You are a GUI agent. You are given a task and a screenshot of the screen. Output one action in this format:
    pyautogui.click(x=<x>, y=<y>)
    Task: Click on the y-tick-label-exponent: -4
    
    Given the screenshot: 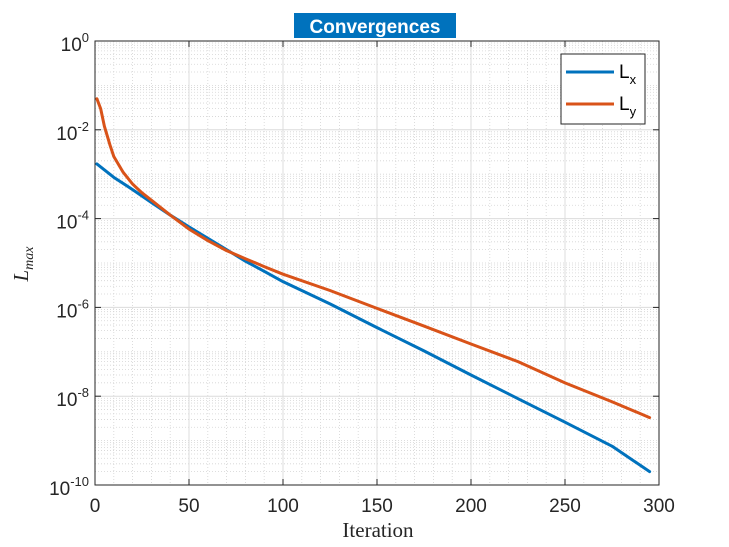 What is the action you would take?
    pyautogui.click(x=83, y=215)
    